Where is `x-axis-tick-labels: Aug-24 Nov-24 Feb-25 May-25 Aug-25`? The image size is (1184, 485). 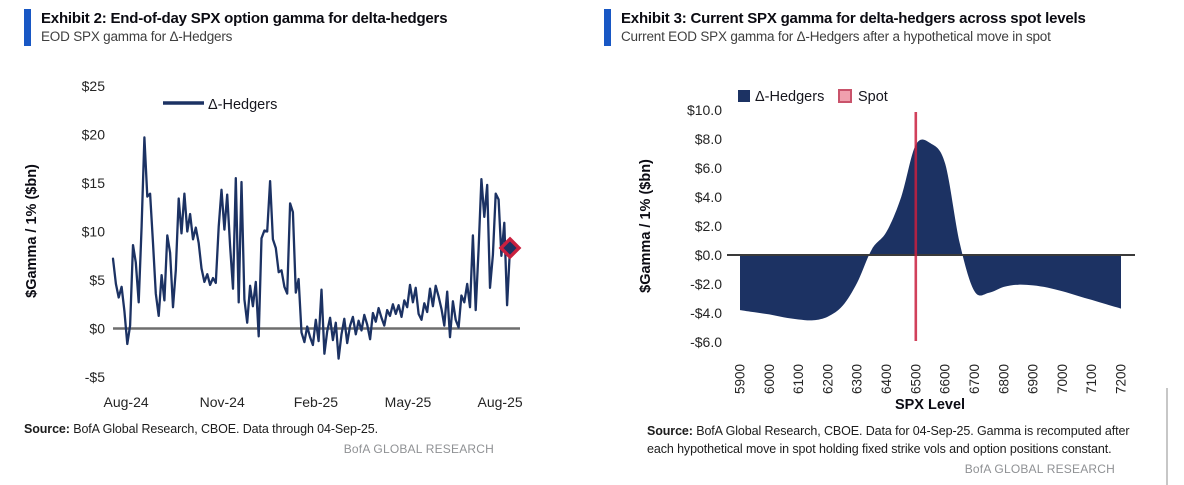
x-axis-tick-labels: Aug-24 Nov-24 Feb-25 May-25 Aug-25 is located at coordinates (313, 402).